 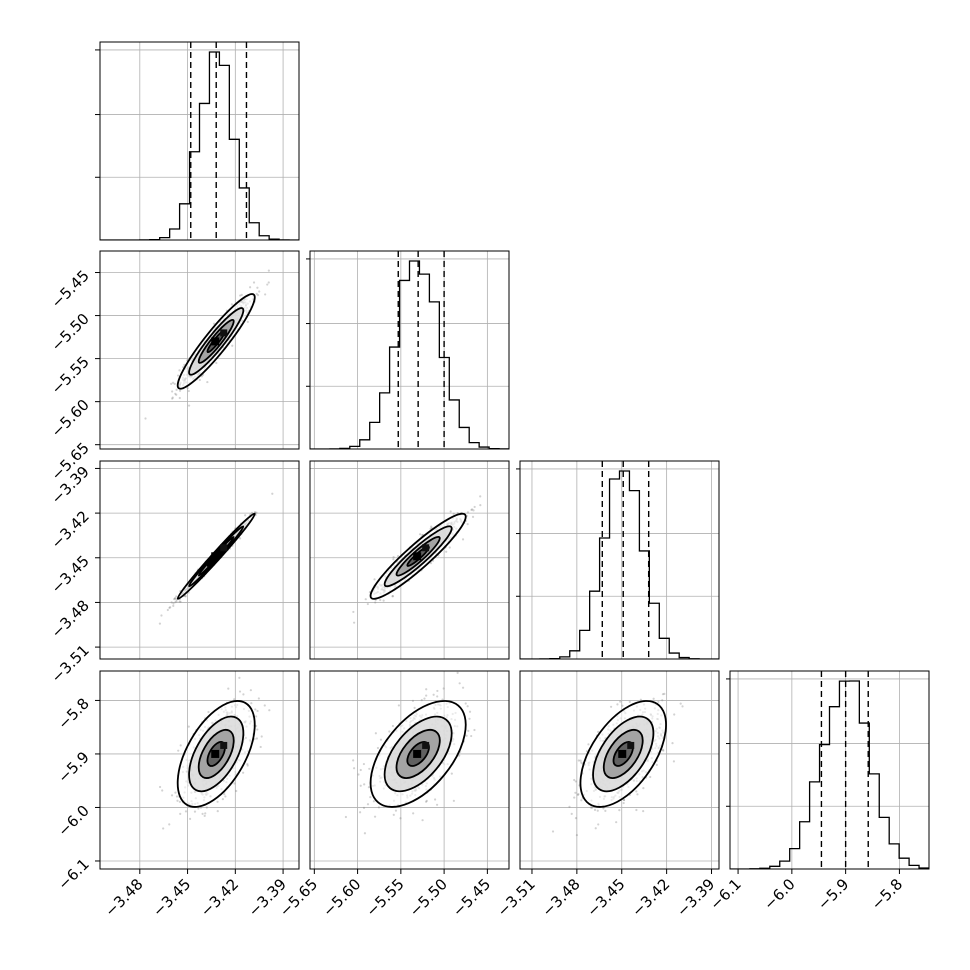 I want to click on y-tick-label: −5.9, so click(x=73, y=767).